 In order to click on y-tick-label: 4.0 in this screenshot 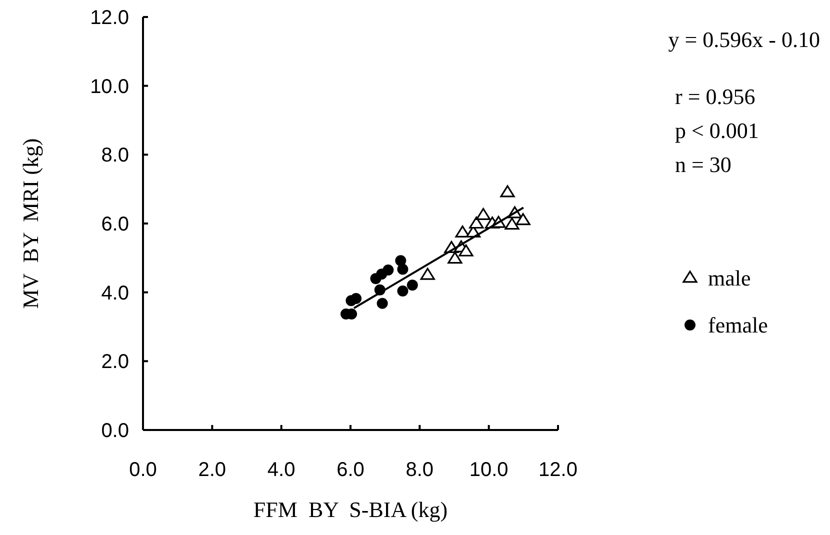, I will do `click(115, 293)`.